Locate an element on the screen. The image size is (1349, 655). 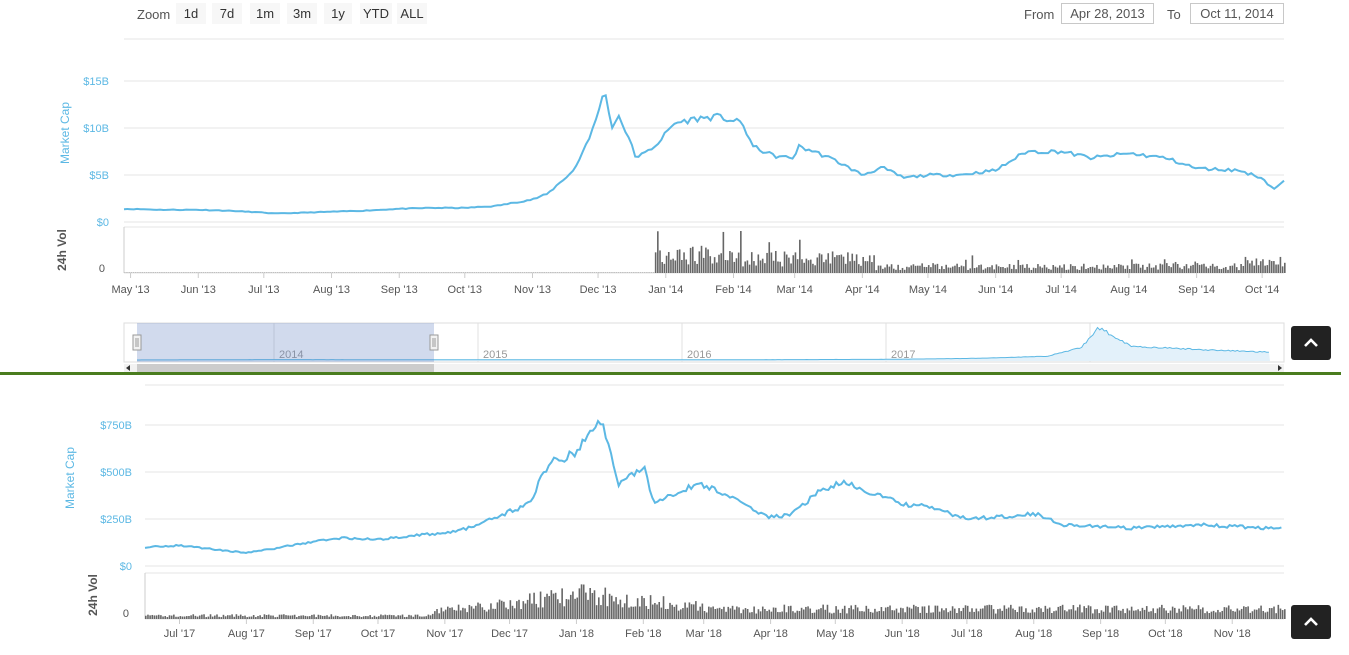
scroll-top-button-lower is located at coordinates (1311, 622).